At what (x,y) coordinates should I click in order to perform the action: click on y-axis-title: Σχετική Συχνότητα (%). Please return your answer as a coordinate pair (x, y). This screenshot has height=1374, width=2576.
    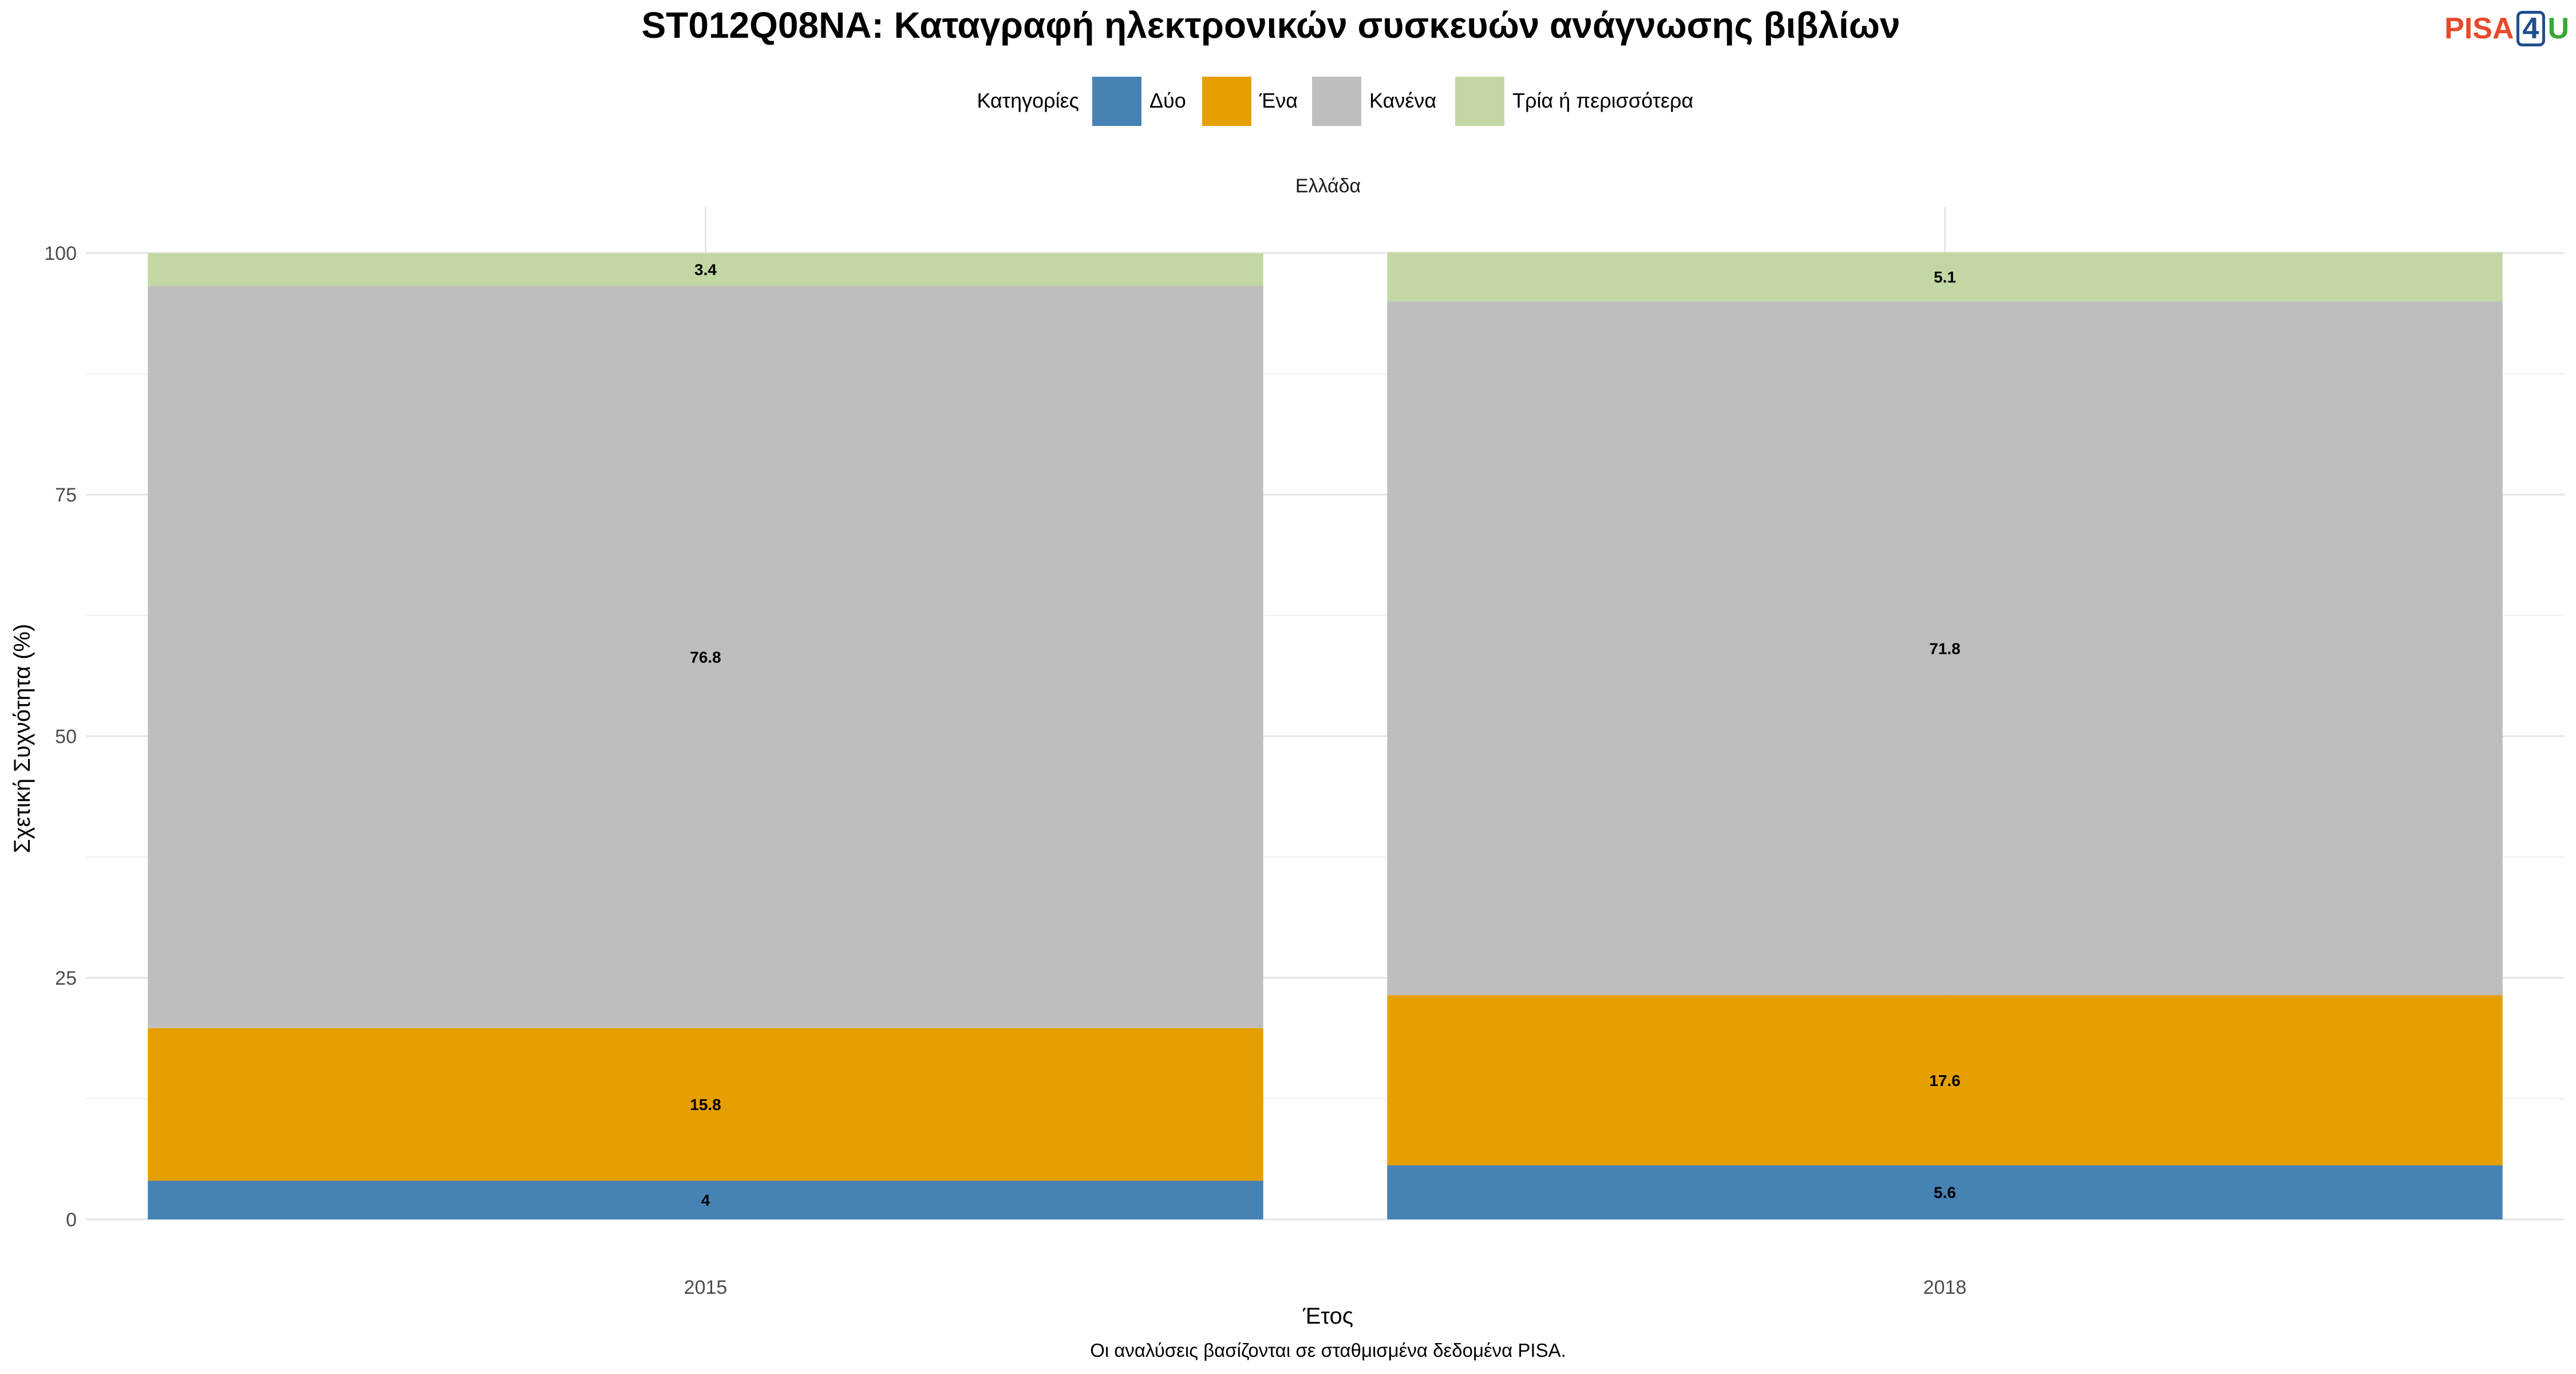
    Looking at the image, I should click on (22, 739).